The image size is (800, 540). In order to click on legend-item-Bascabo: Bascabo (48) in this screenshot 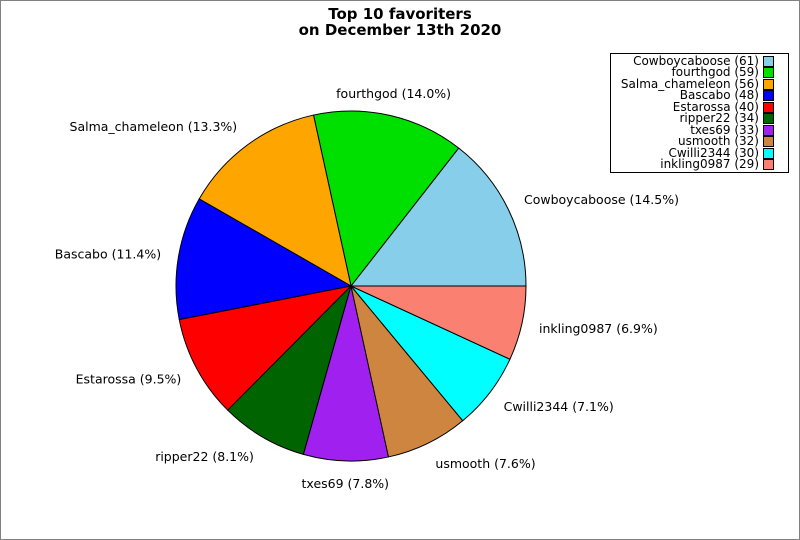, I will do `click(699, 95)`.